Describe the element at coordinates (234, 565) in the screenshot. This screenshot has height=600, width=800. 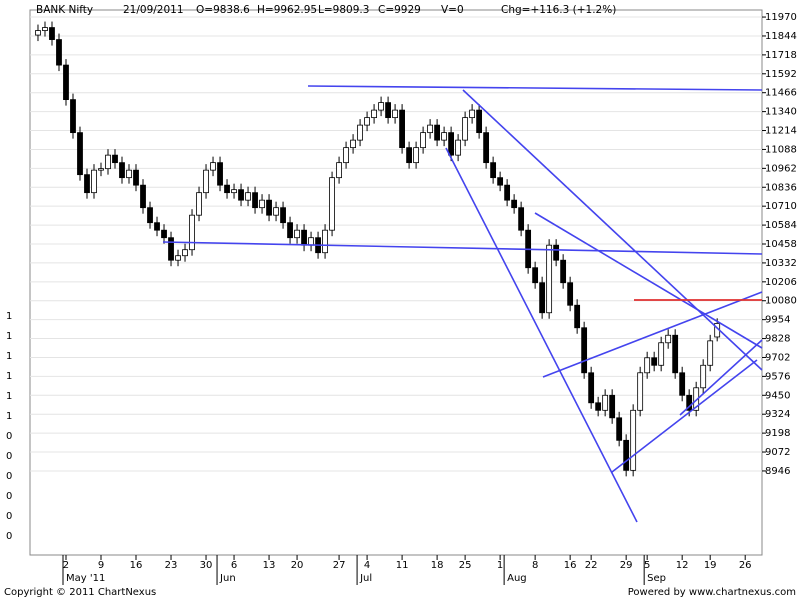
I see `x-tick-label: 6` at that location.